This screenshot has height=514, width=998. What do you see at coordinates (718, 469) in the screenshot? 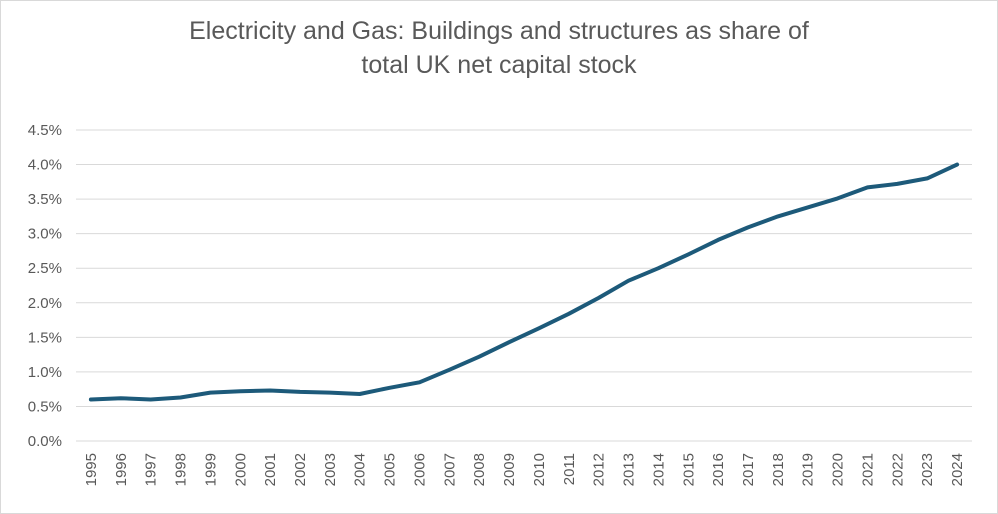
I see `x-tick-label: 2016` at bounding box center [718, 469].